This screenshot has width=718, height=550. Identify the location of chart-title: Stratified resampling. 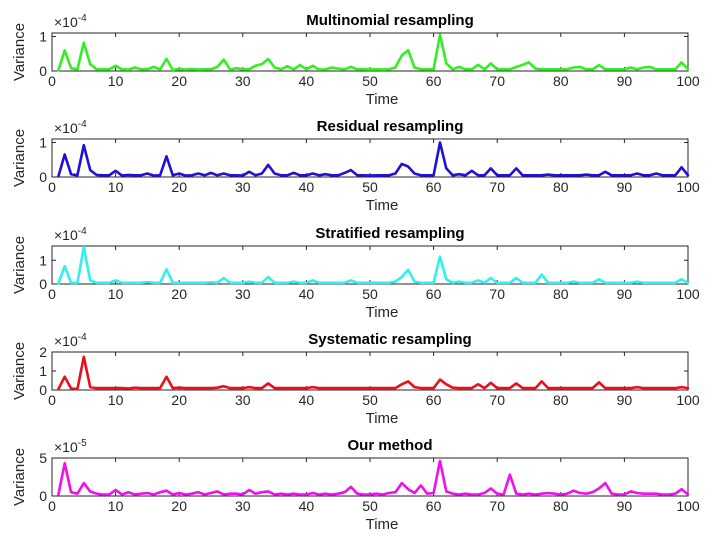
(389, 233).